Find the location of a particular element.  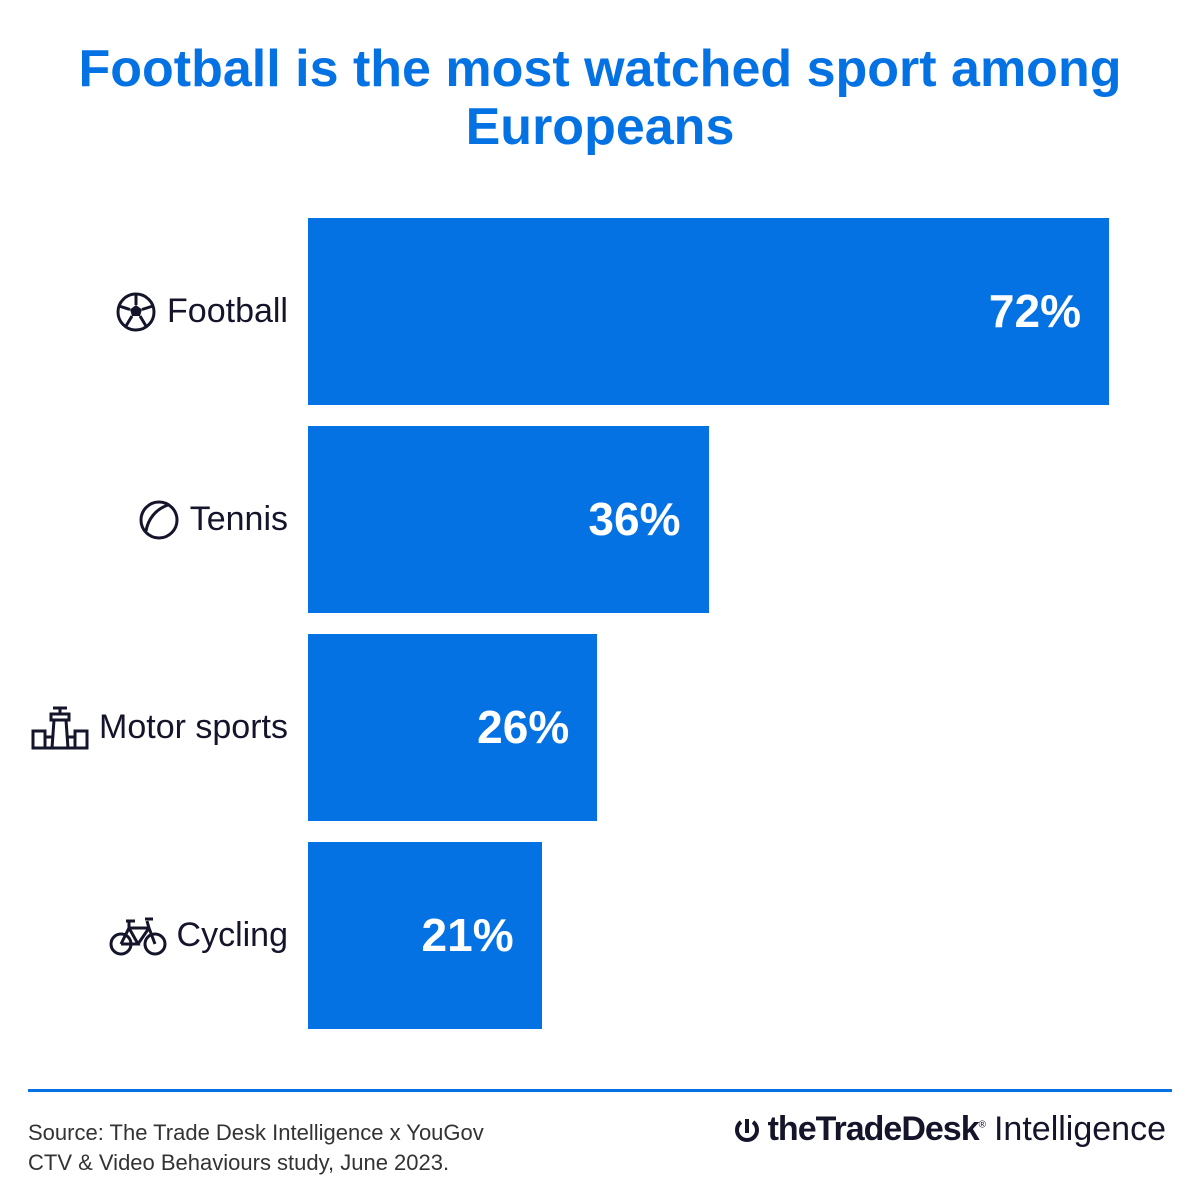

data-label: 21% is located at coordinates (467, 935).